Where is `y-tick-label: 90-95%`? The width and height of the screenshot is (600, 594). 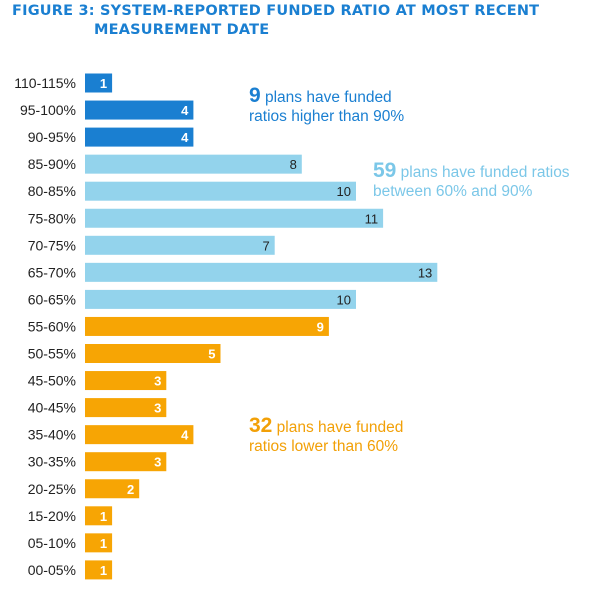
y-tick-label: 90-95% is located at coordinates (52, 137).